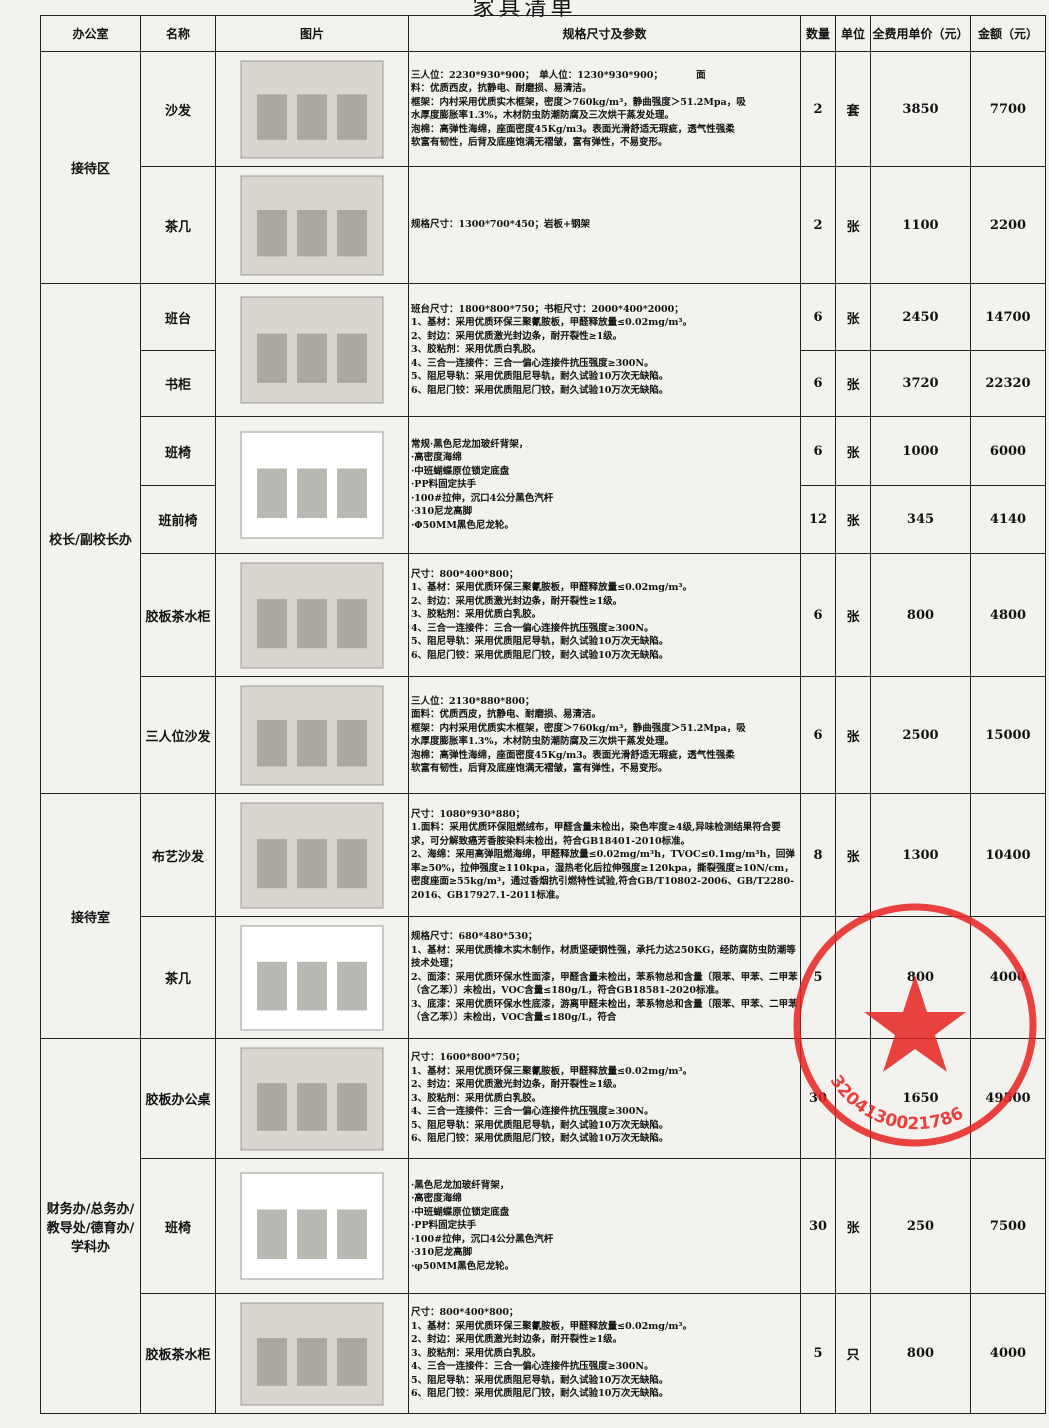 The height and width of the screenshot is (1428, 1049). What do you see at coordinates (1008, 519) in the screenshot?
I see `amount-cell: 4140` at bounding box center [1008, 519].